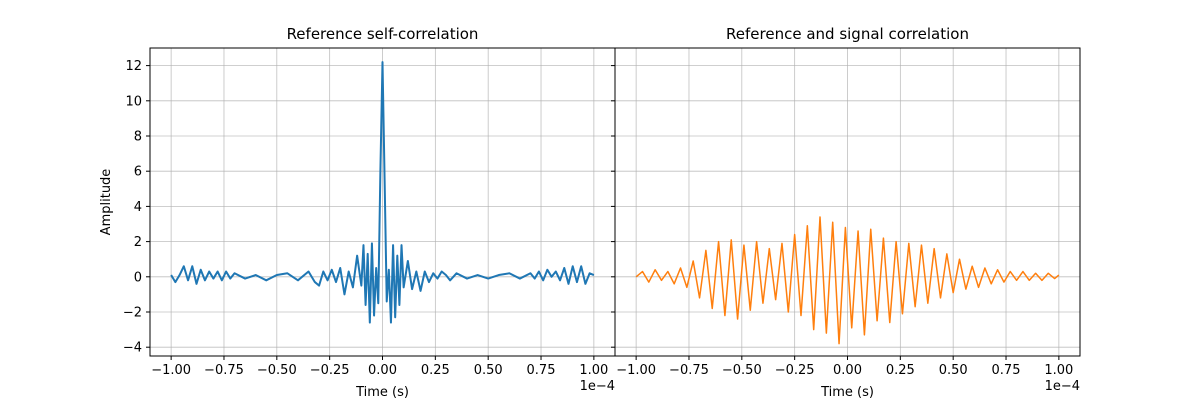  I want to click on x-offset-label-signal-correlation: 1e−4, so click(1062, 386).